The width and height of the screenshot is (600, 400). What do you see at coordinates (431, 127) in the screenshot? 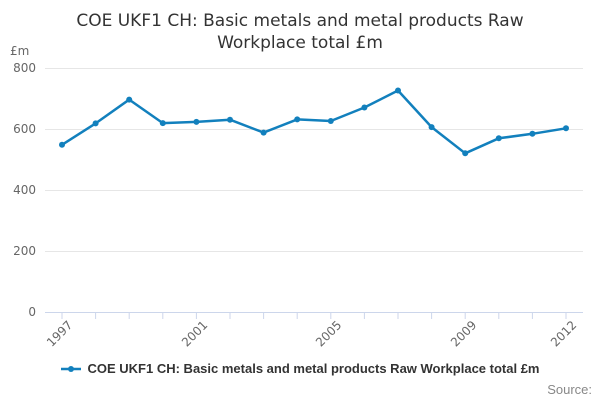
I see `data-point-2008` at bounding box center [431, 127].